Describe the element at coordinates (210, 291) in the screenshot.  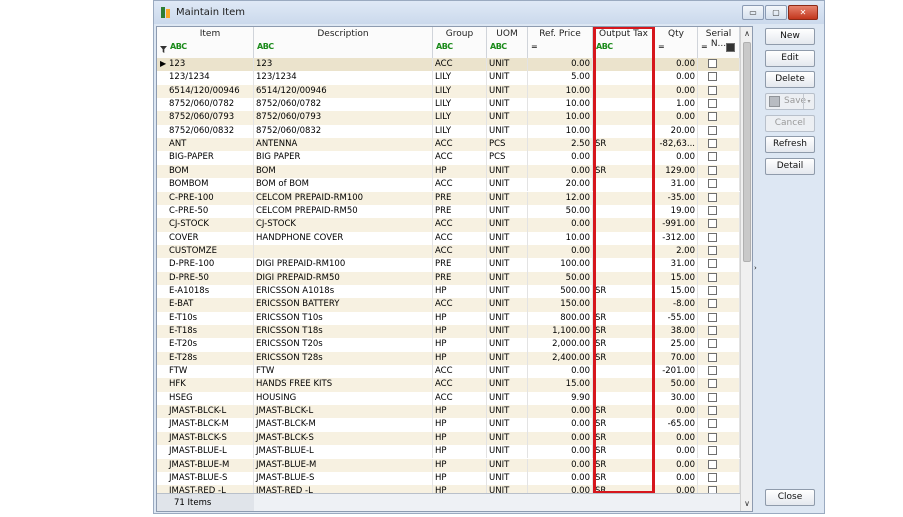
I see `cell-item: E-A1018s` at that location.